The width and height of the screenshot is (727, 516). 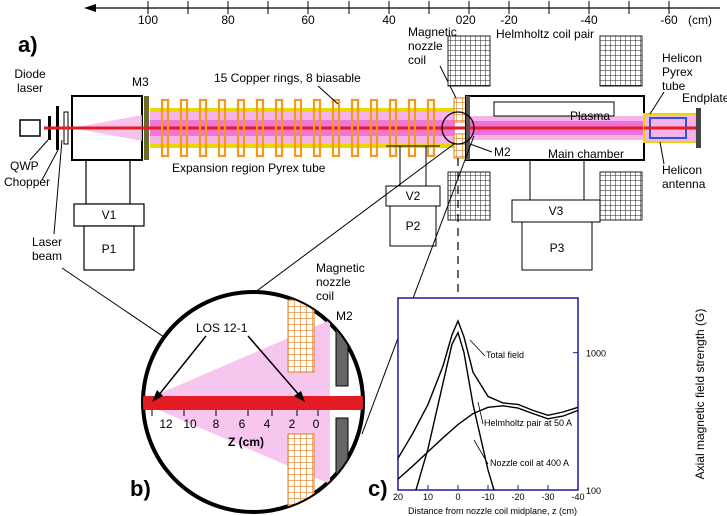 I want to click on chamber-viewport, so click(x=554, y=109).